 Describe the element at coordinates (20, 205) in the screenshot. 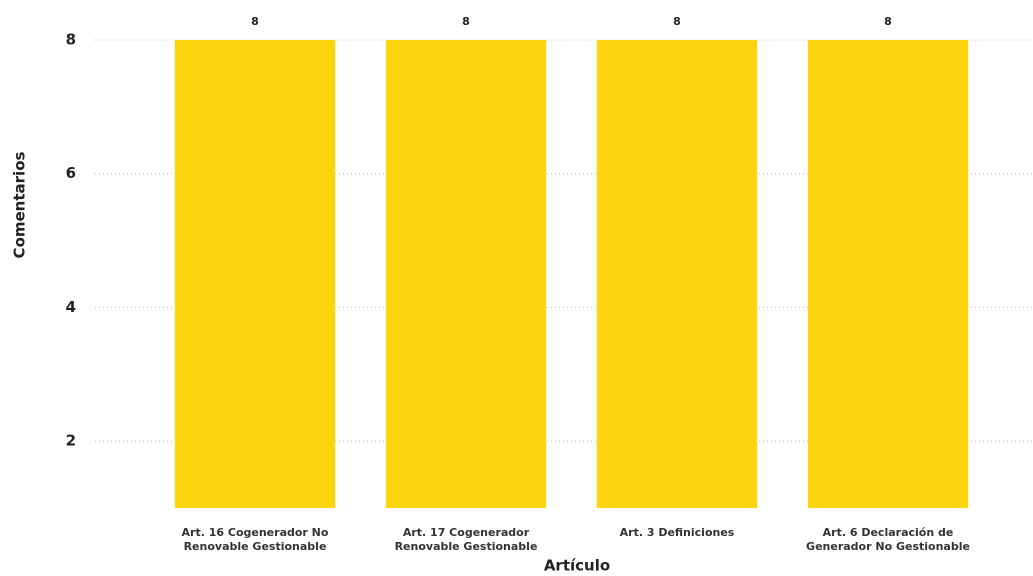

I see `y-axis-title: Comentarios` at that location.